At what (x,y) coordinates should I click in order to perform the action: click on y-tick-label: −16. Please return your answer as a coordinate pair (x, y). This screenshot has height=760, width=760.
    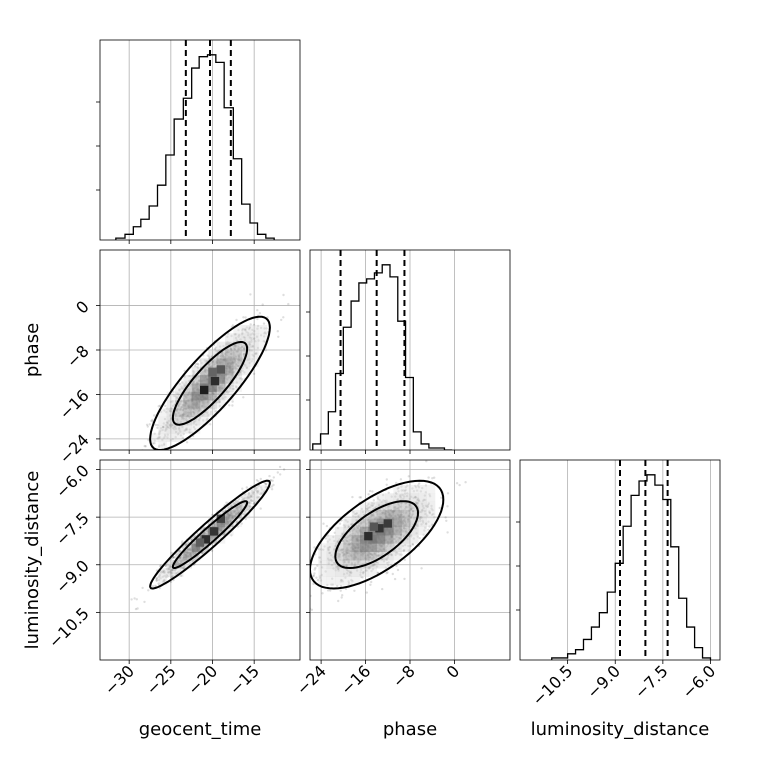
    Looking at the image, I should click on (74, 404).